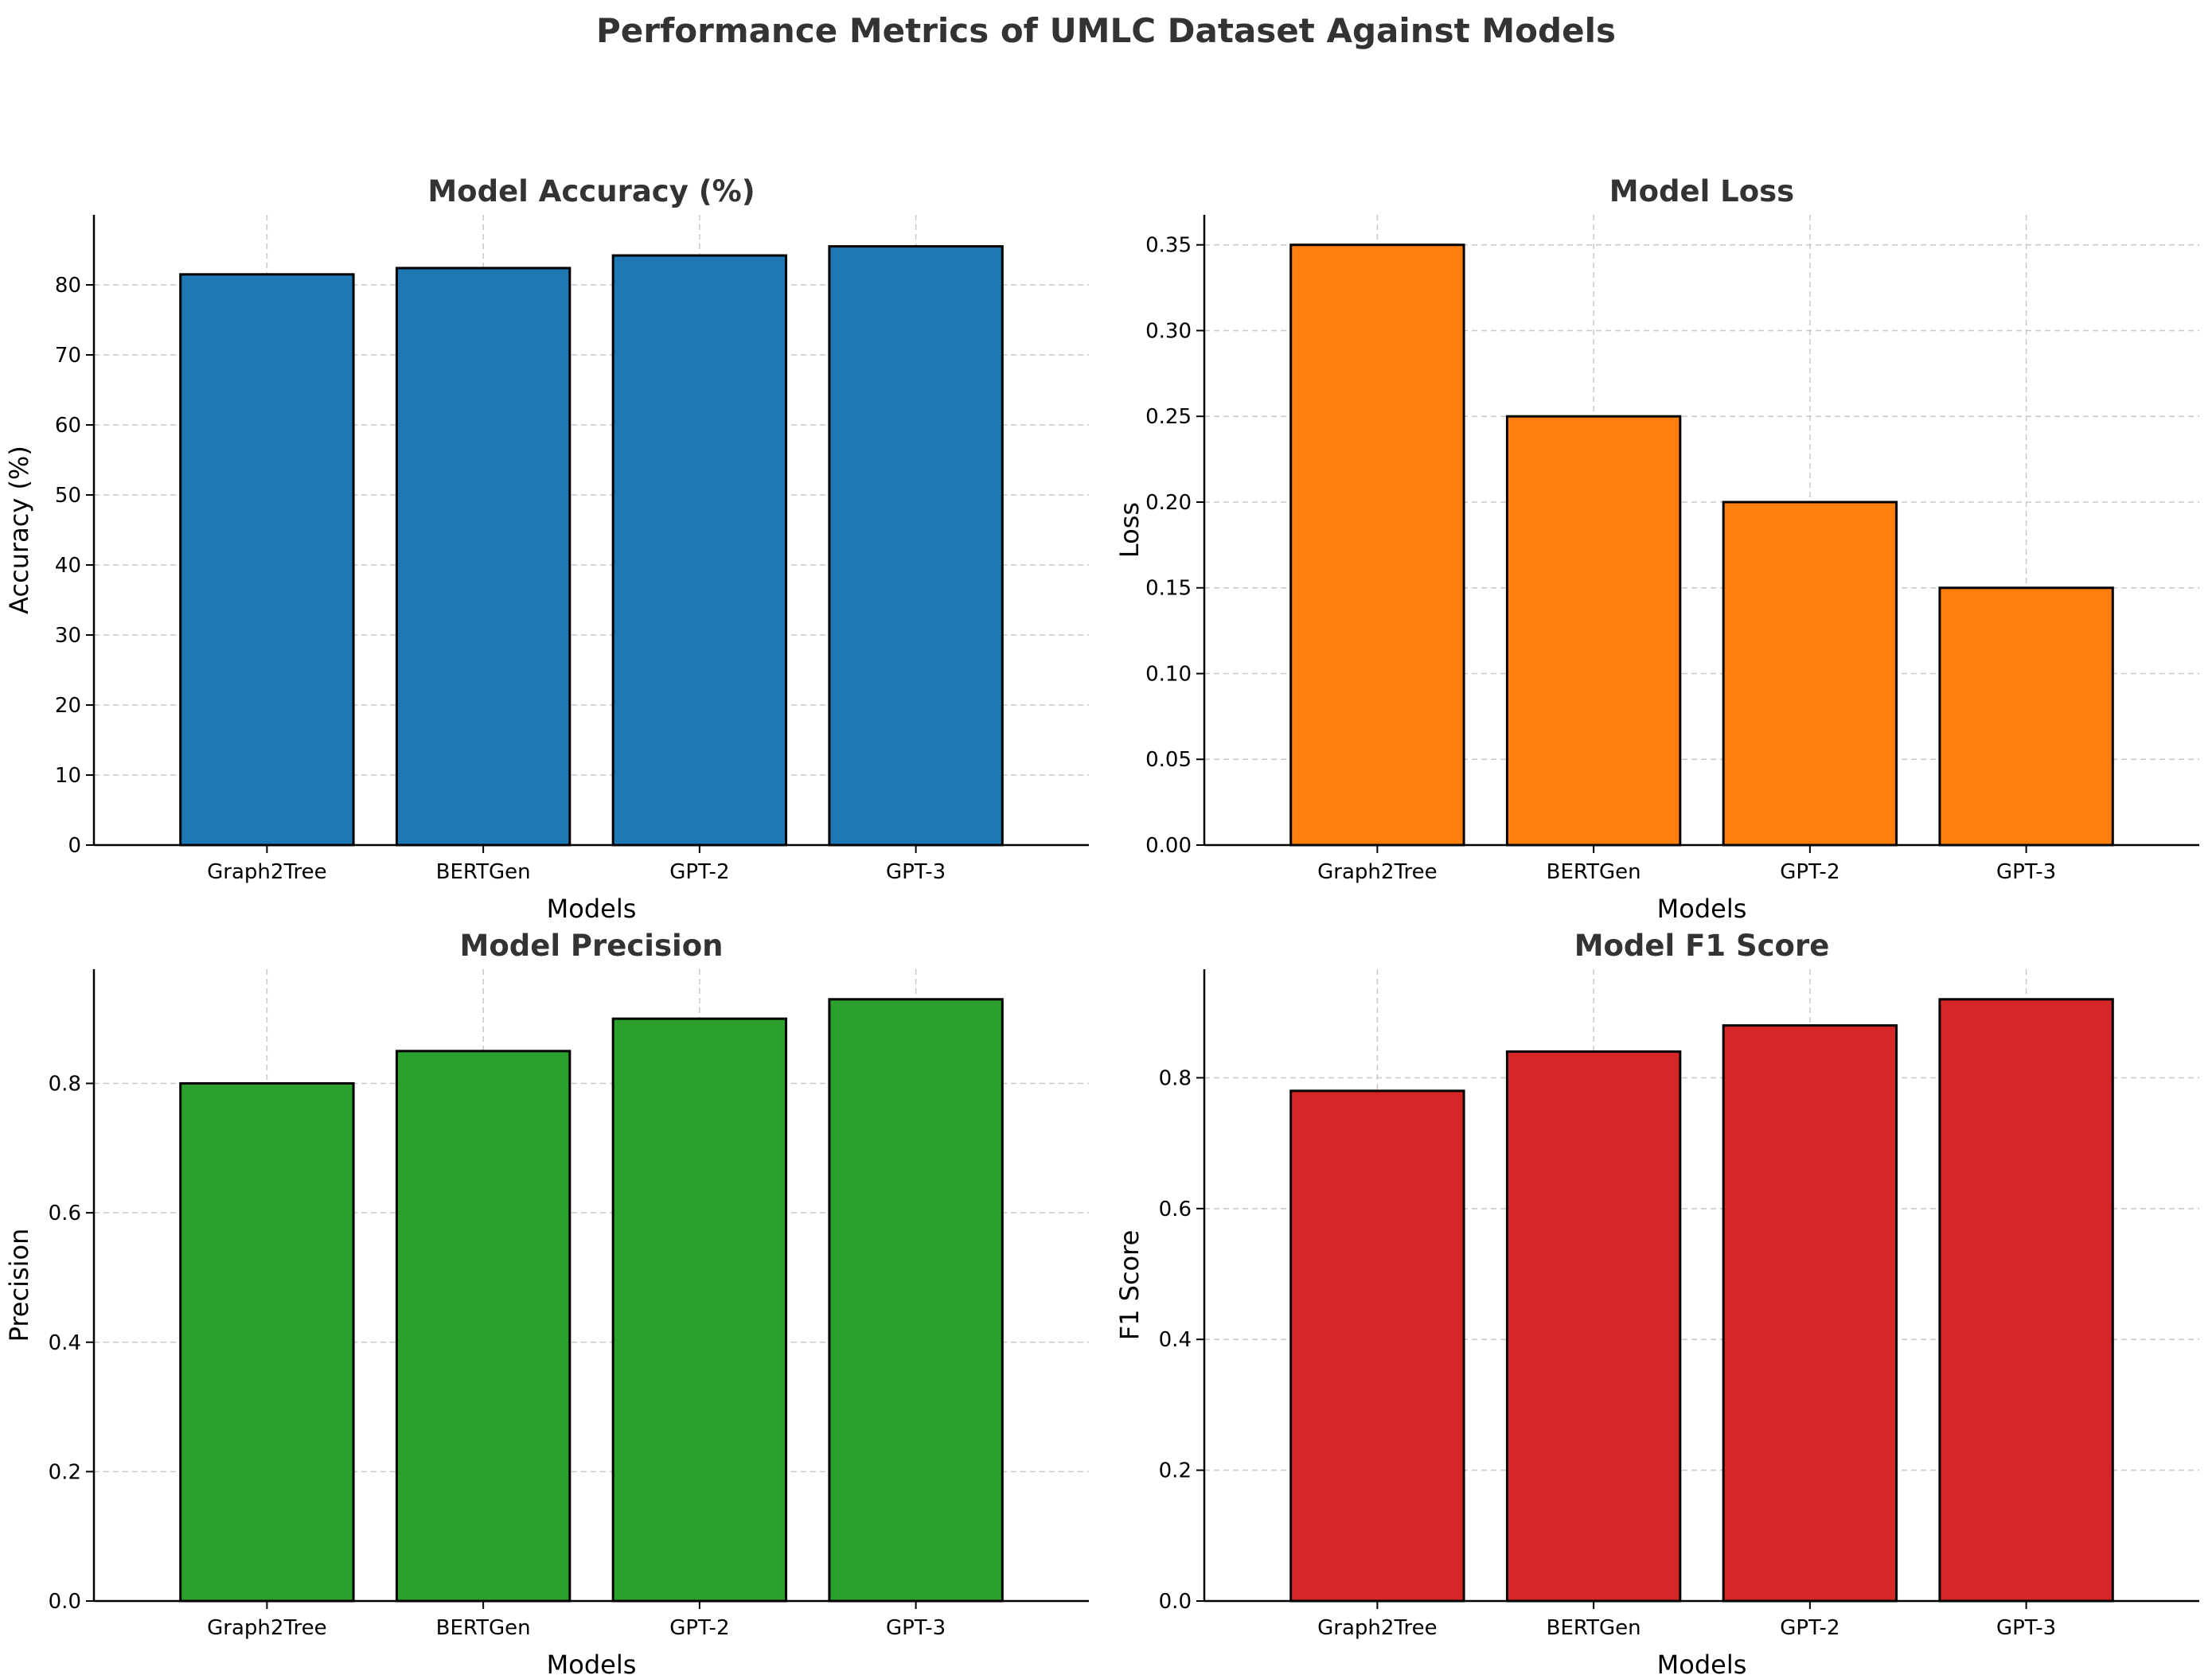  I want to click on subplot-title: Model Loss, so click(1701, 191).